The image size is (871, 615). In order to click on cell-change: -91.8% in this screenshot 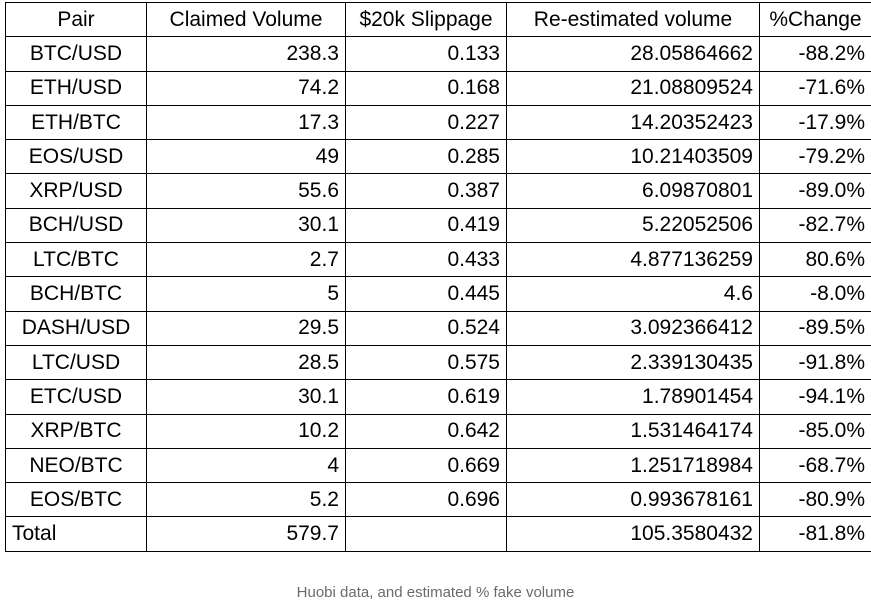, I will do `click(815, 362)`.